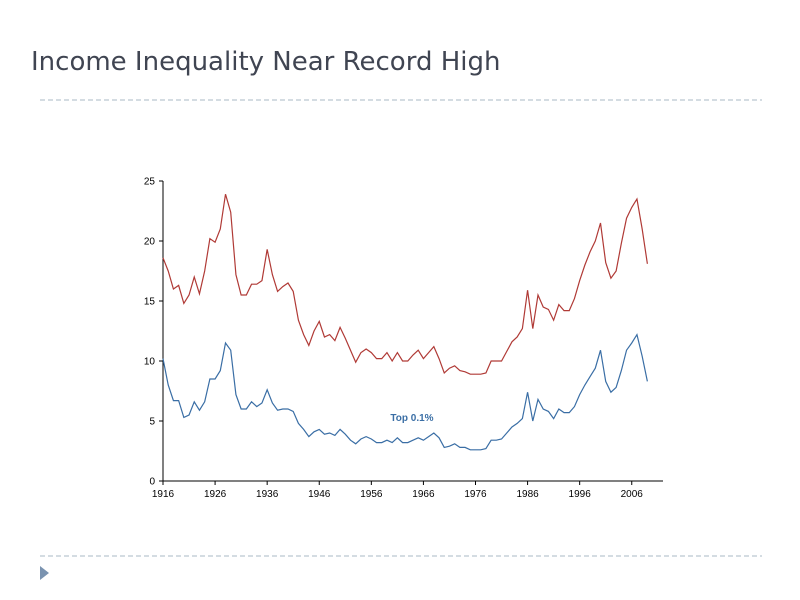  What do you see at coordinates (150, 182) in the screenshot?
I see `y-tick-label: 25` at bounding box center [150, 182].